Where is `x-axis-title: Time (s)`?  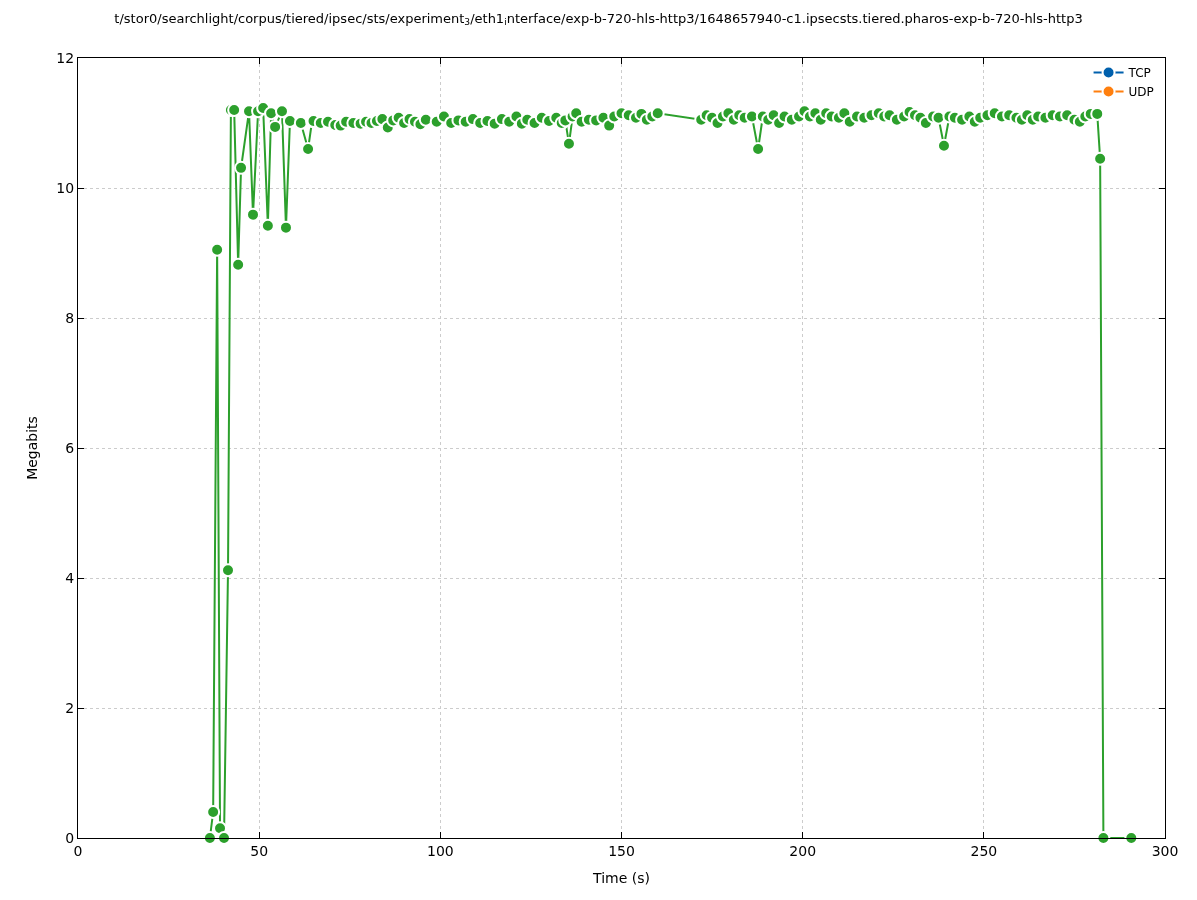 x-axis-title: Time (s) is located at coordinates (621, 878).